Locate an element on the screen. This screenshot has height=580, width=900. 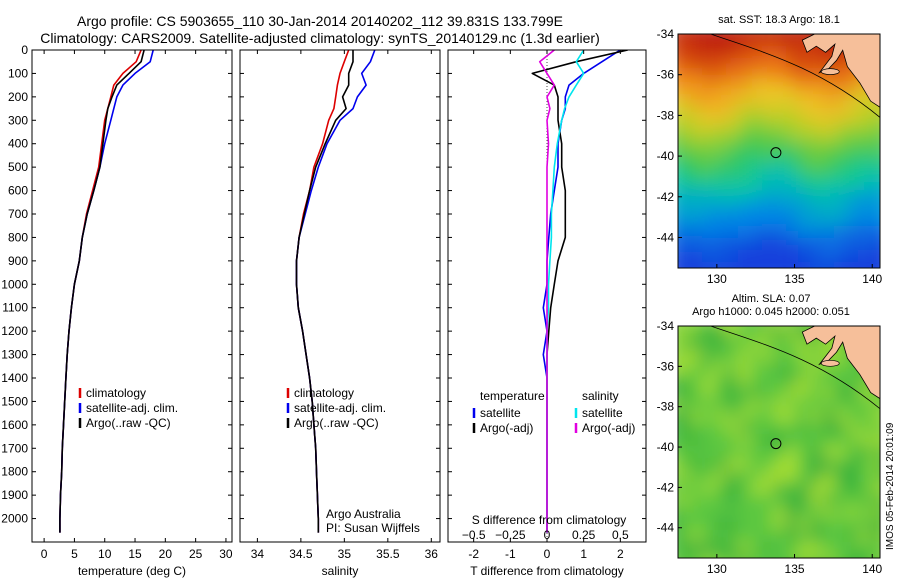
salinity-diff-tick-label: 0.25 is located at coordinates (584, 535).